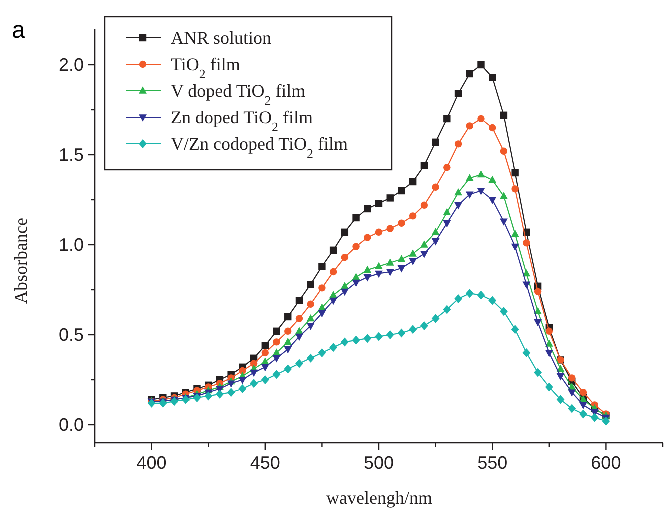 This screenshot has height=513, width=664. Describe the element at coordinates (205, 67) in the screenshot. I see `legend-label: TiO$_{2}$ film` at that location.